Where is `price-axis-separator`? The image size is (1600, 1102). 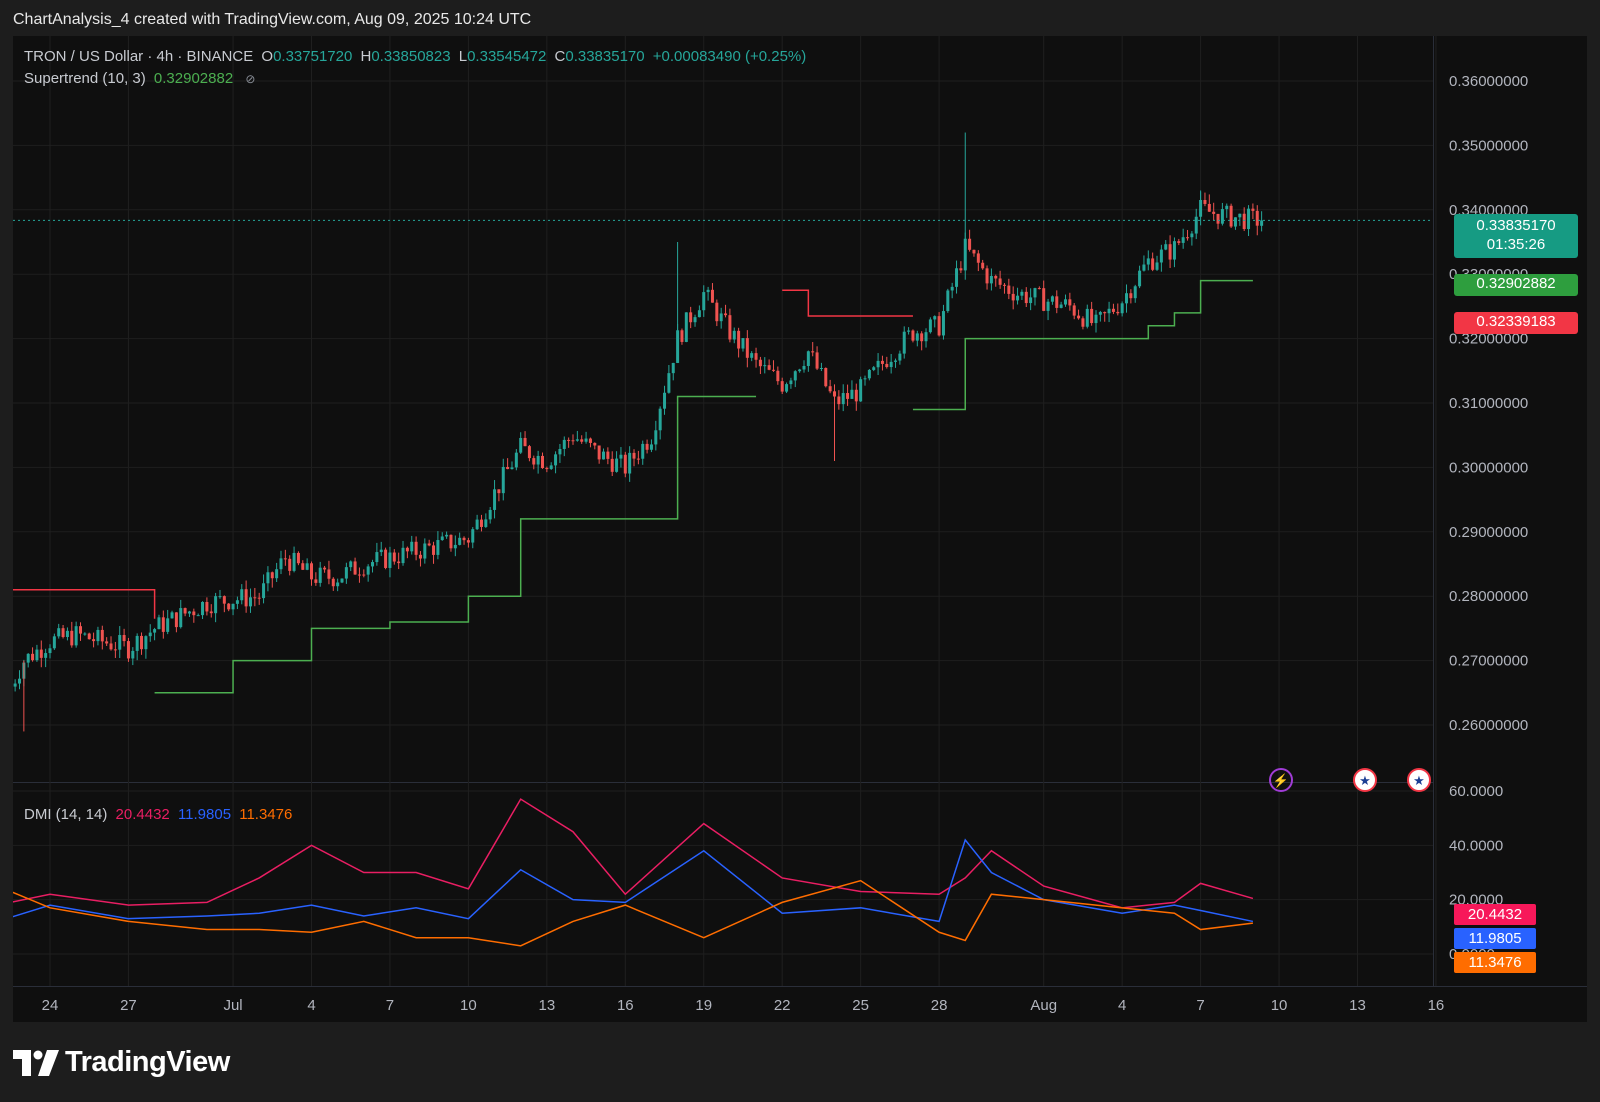 price-axis-separator is located at coordinates (1433, 511).